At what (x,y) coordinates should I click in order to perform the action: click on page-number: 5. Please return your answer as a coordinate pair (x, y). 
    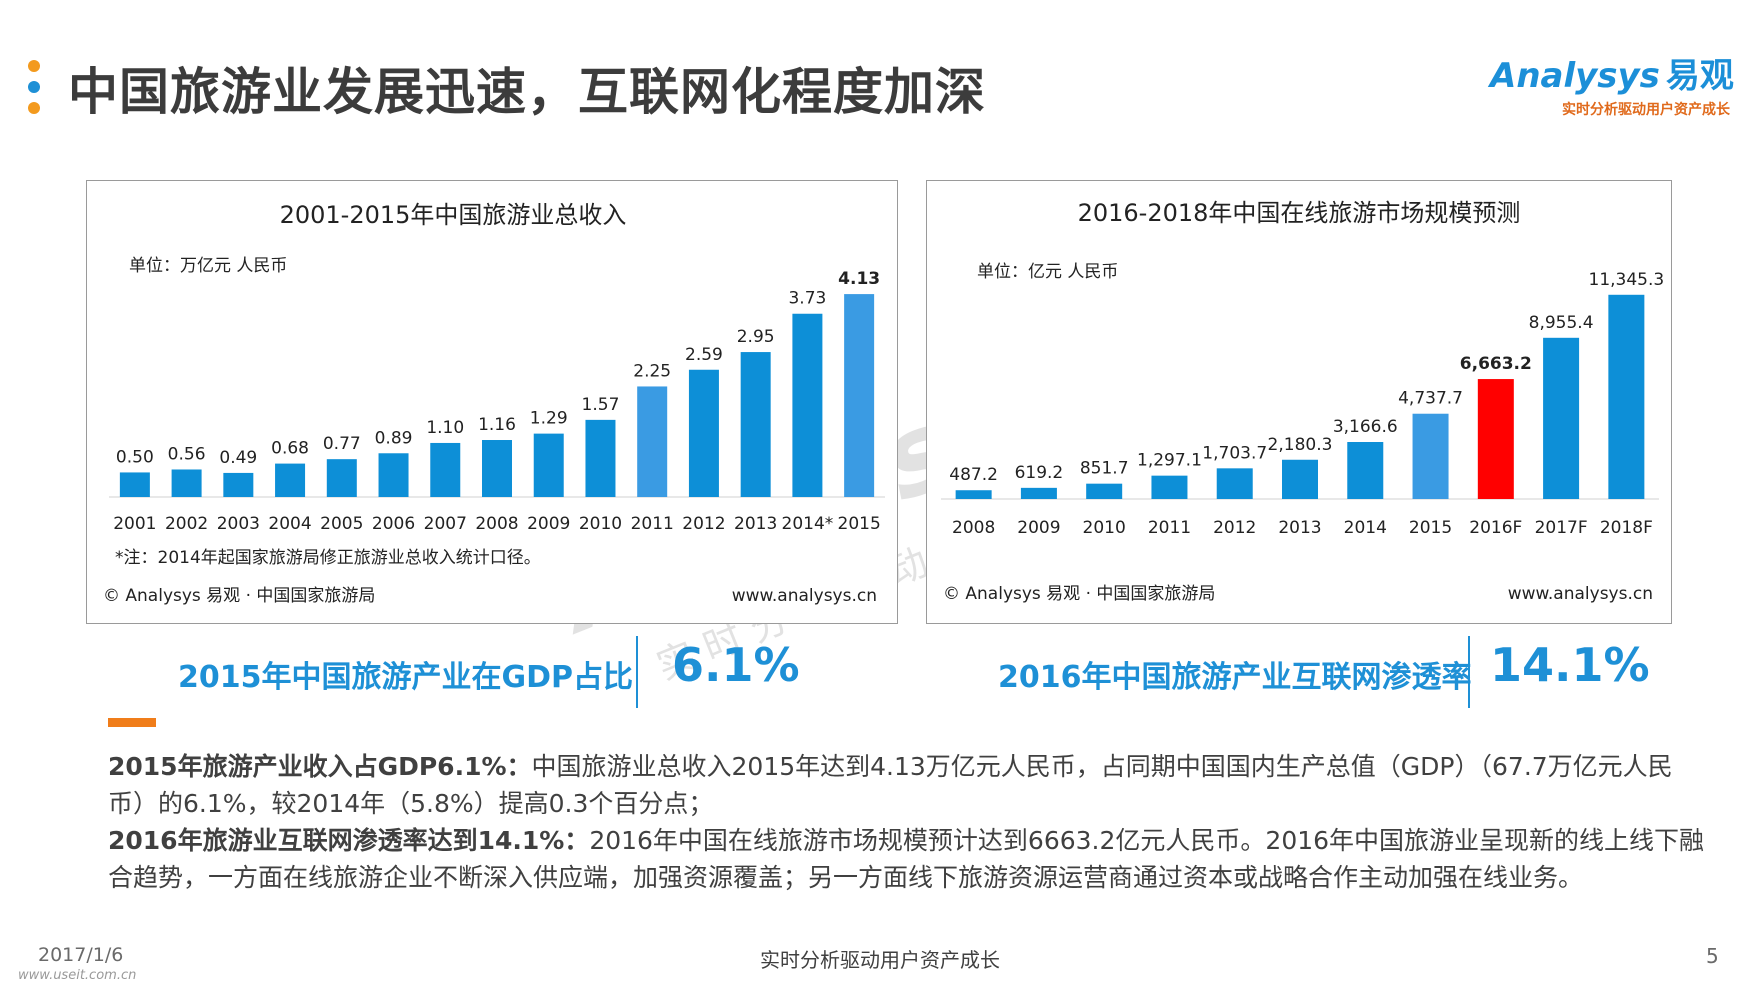
    Looking at the image, I should click on (1712, 956).